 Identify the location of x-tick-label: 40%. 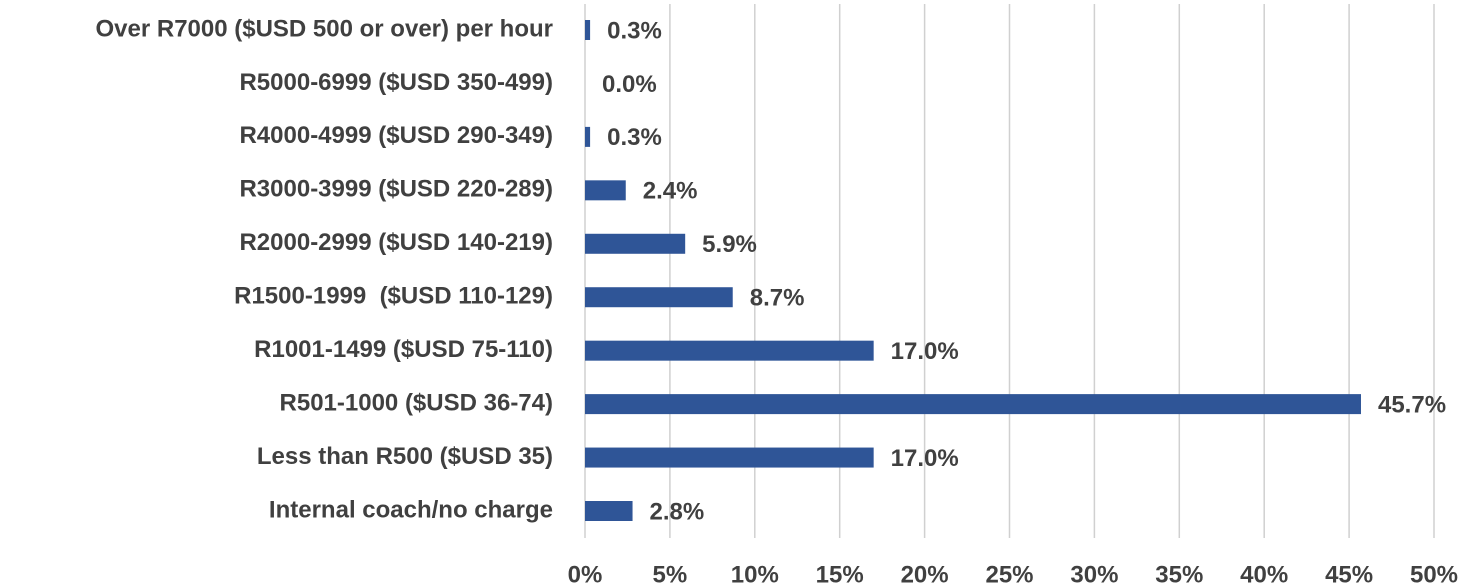
(1264, 573).